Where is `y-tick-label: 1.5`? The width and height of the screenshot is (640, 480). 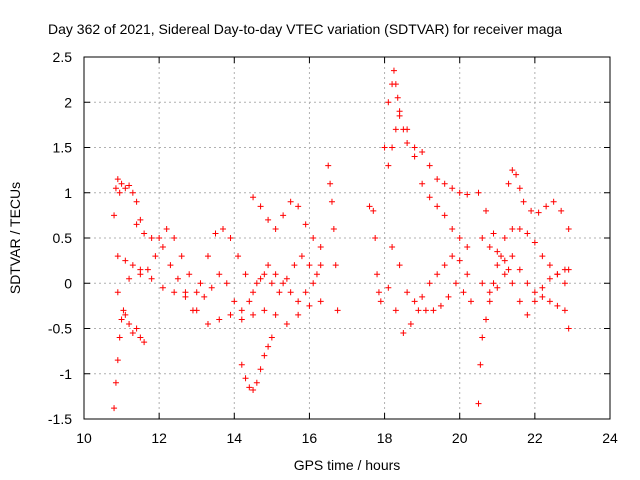 y-tick-label: 1.5 is located at coordinates (63, 148).